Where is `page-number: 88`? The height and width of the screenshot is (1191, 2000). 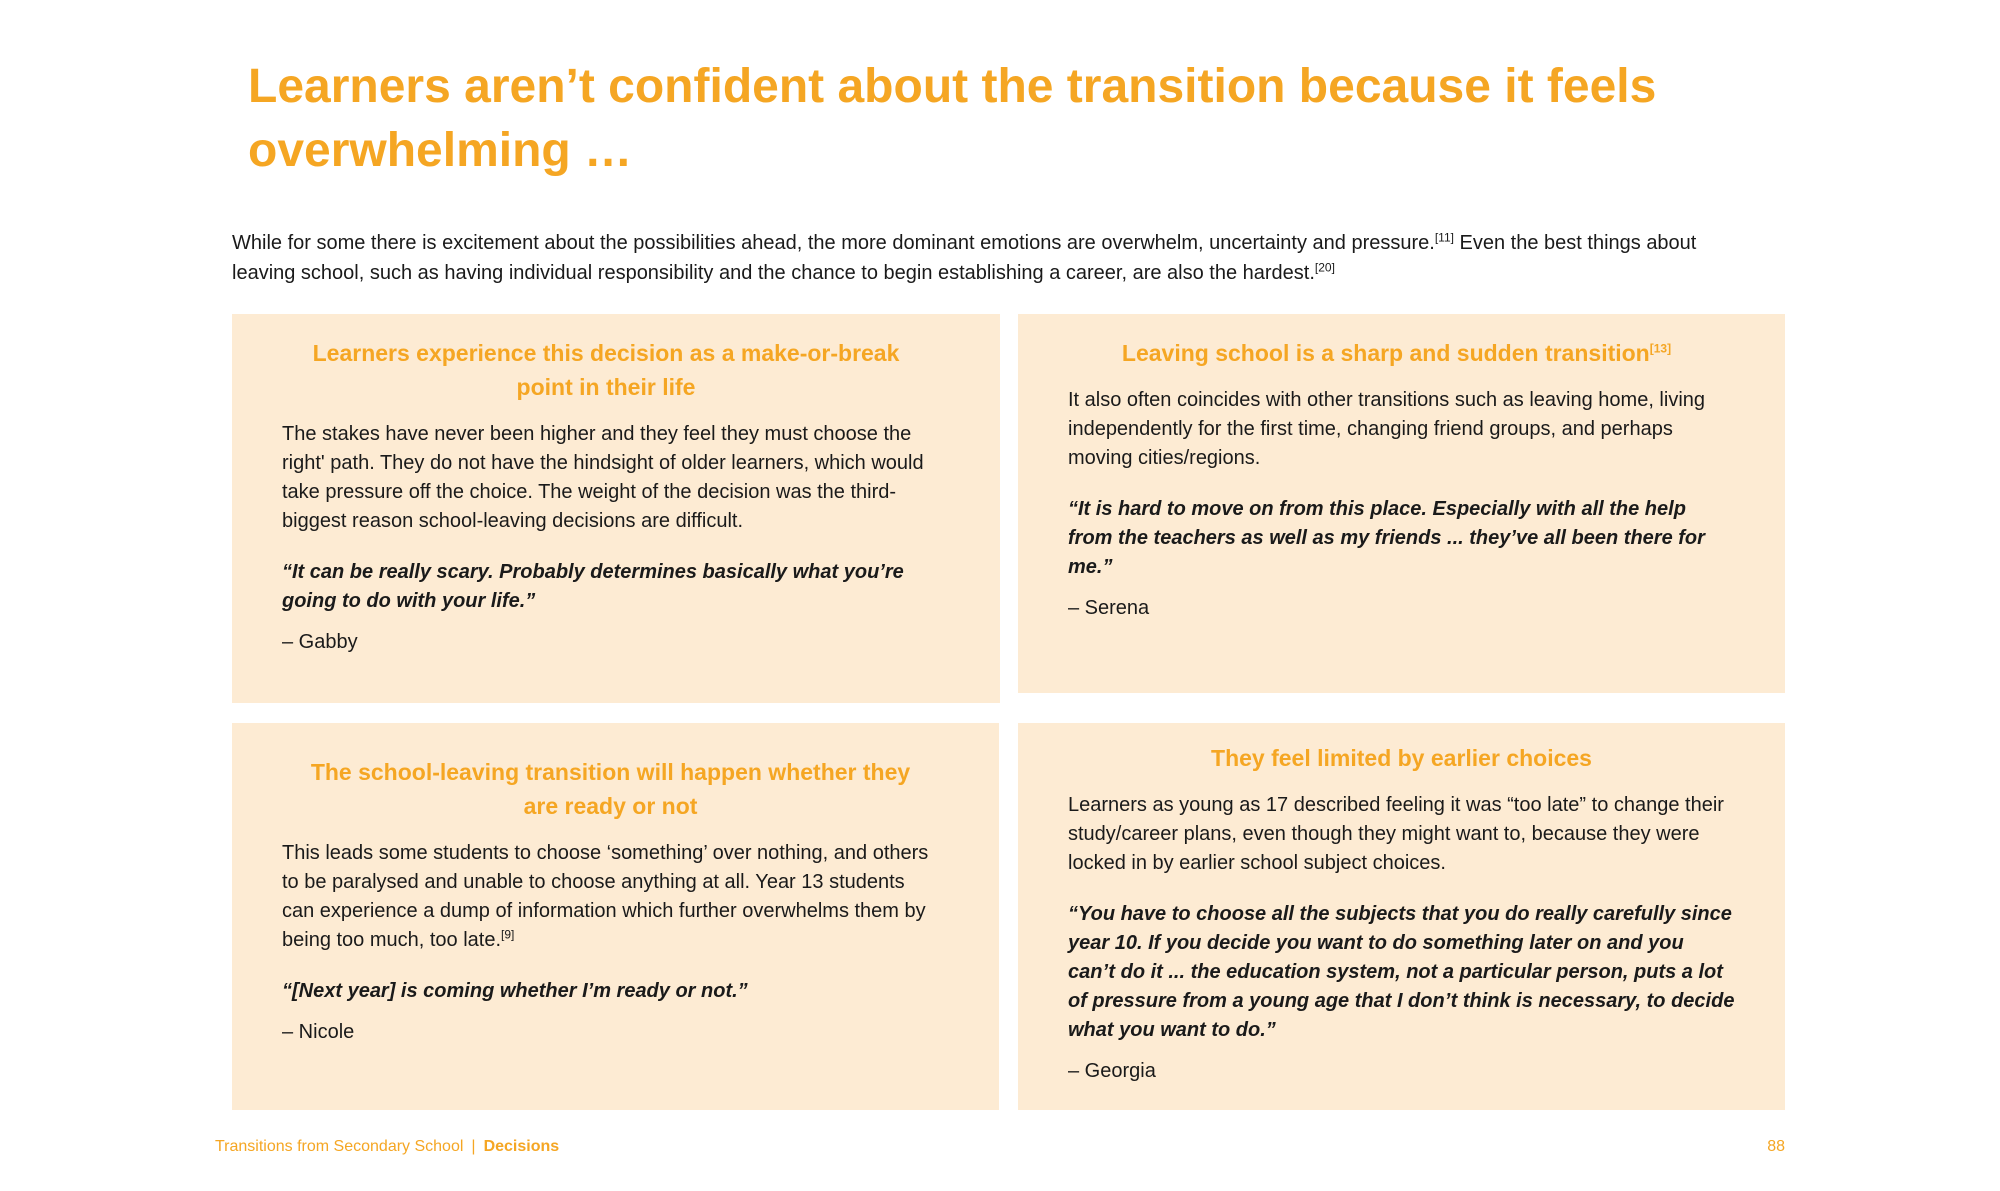 page-number: 88 is located at coordinates (1776, 1146).